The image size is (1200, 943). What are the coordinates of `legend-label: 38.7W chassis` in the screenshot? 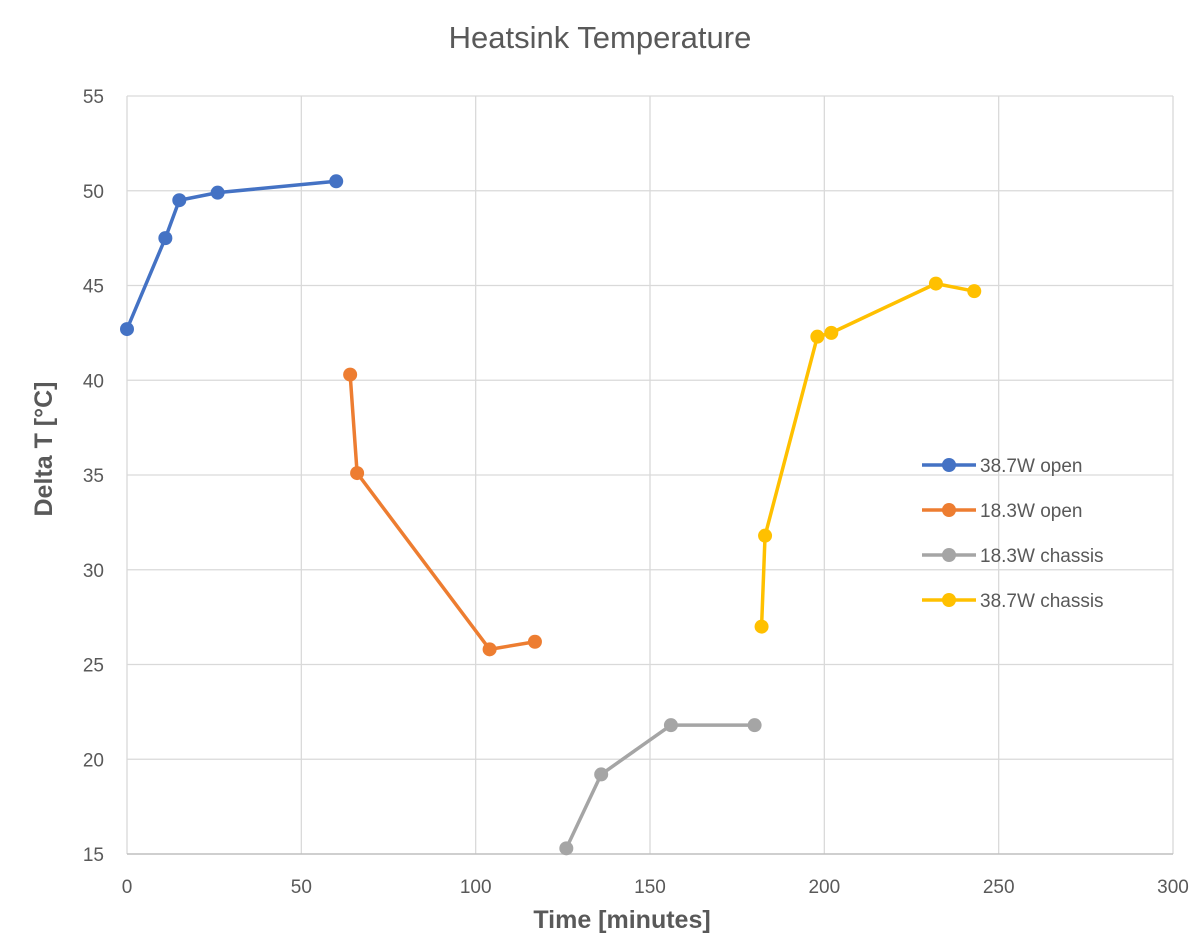 It's located at (1042, 601).